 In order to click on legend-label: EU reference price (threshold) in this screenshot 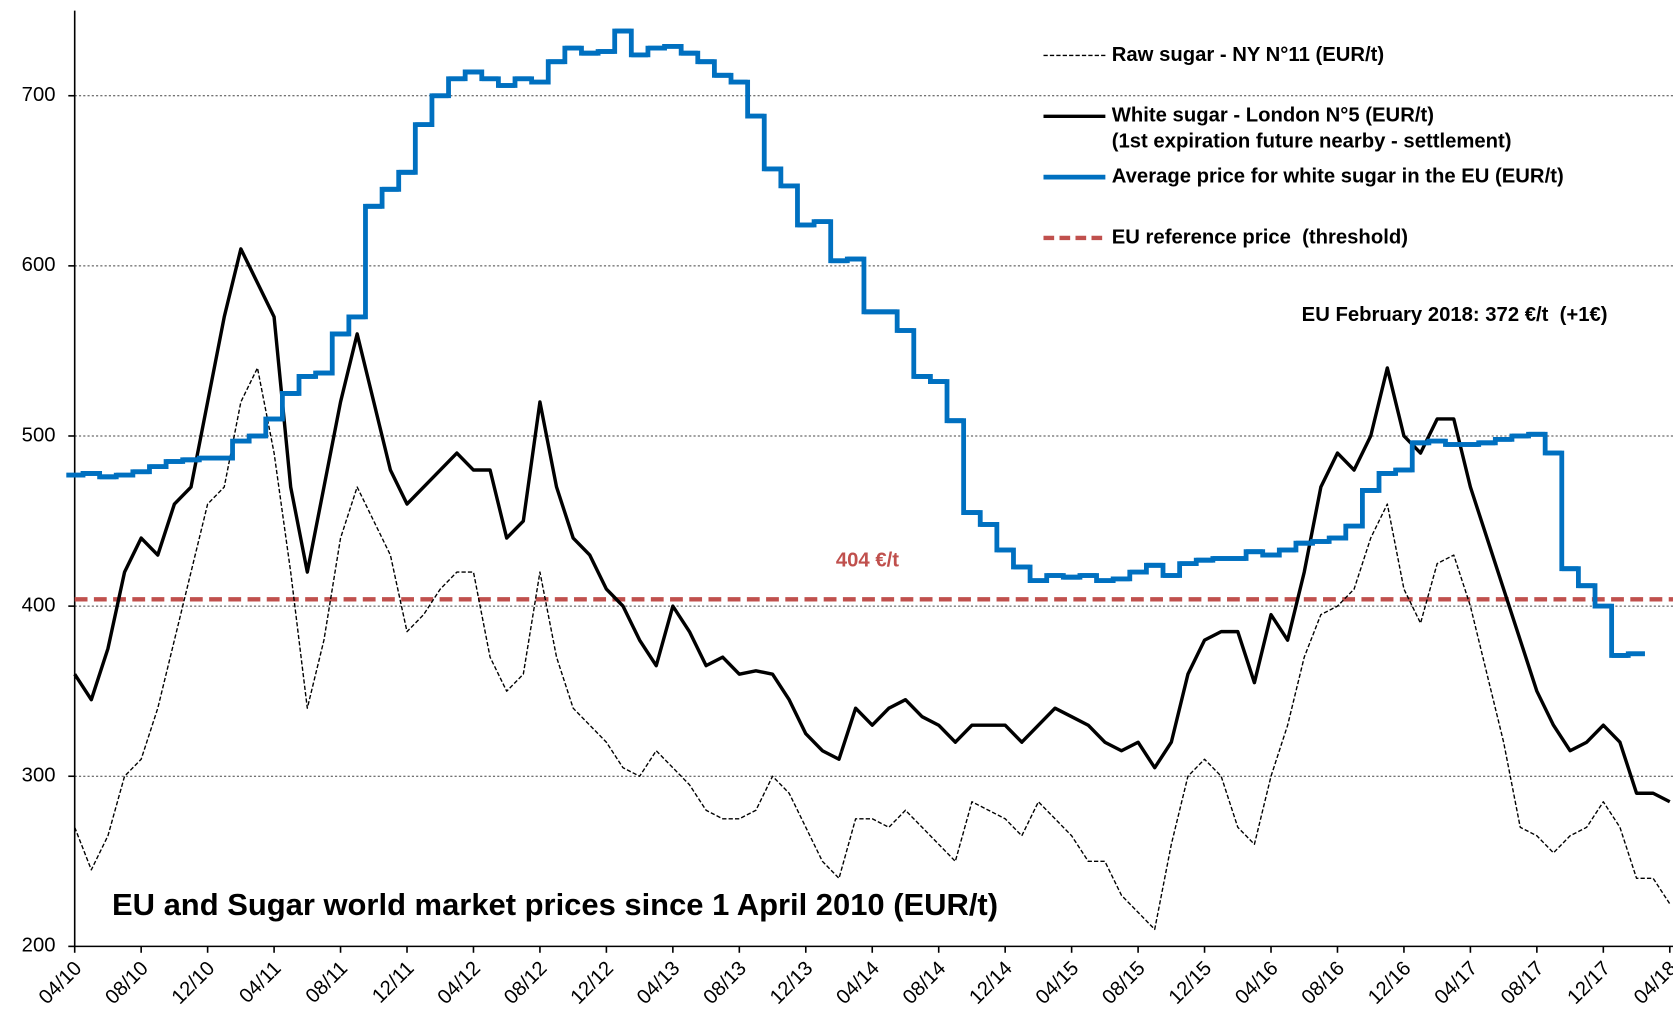, I will do `click(1260, 237)`.